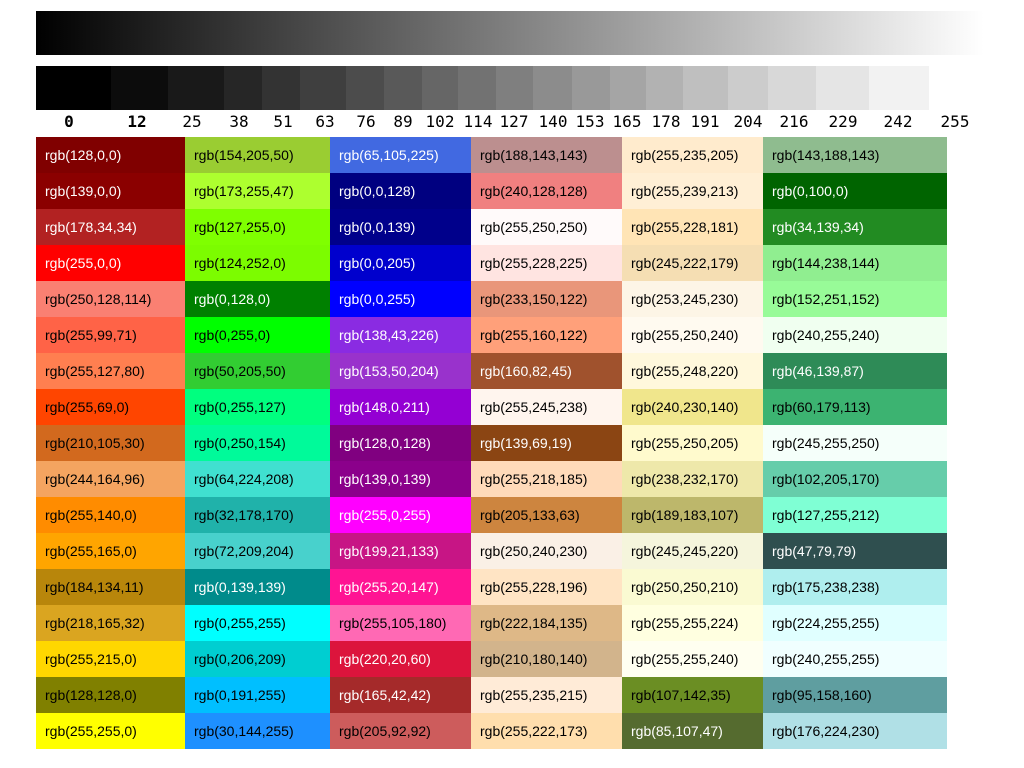  What do you see at coordinates (257, 371) in the screenshot?
I see `color-swatch: rgb(50,205,50)` at bounding box center [257, 371].